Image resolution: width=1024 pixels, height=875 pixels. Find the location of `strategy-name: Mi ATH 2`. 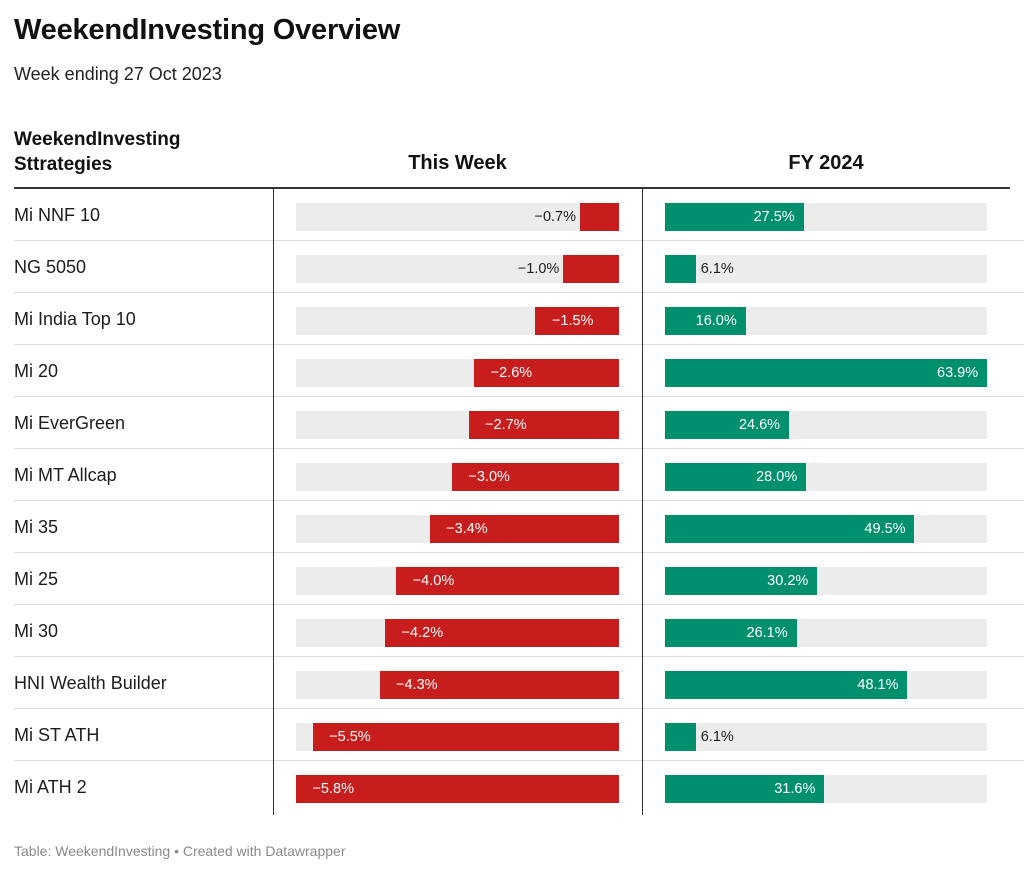

strategy-name: Mi ATH 2 is located at coordinates (50, 787).